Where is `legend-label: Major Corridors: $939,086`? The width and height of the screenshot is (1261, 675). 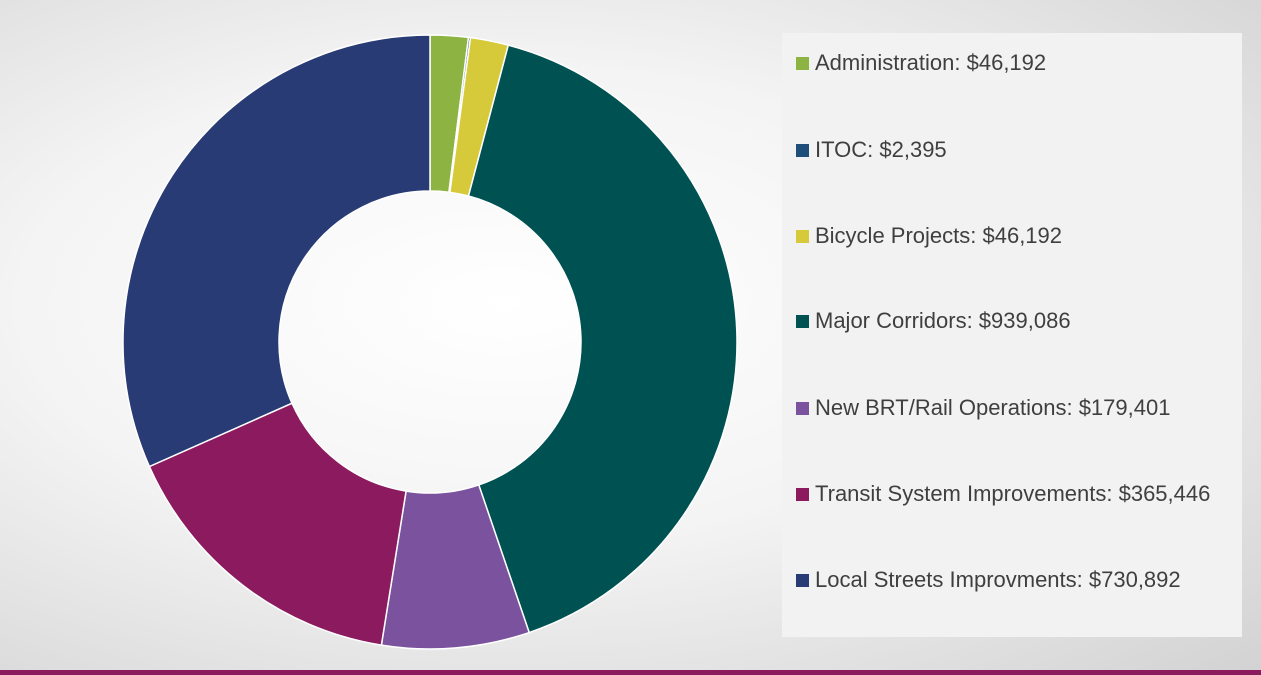
legend-label: Major Corridors: $939,086 is located at coordinates (943, 320).